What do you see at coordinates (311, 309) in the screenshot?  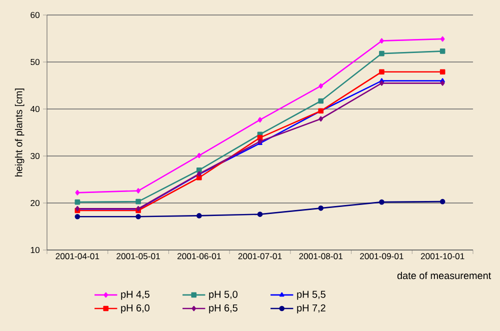 I see `legend-label: pH 7,2` at bounding box center [311, 309].